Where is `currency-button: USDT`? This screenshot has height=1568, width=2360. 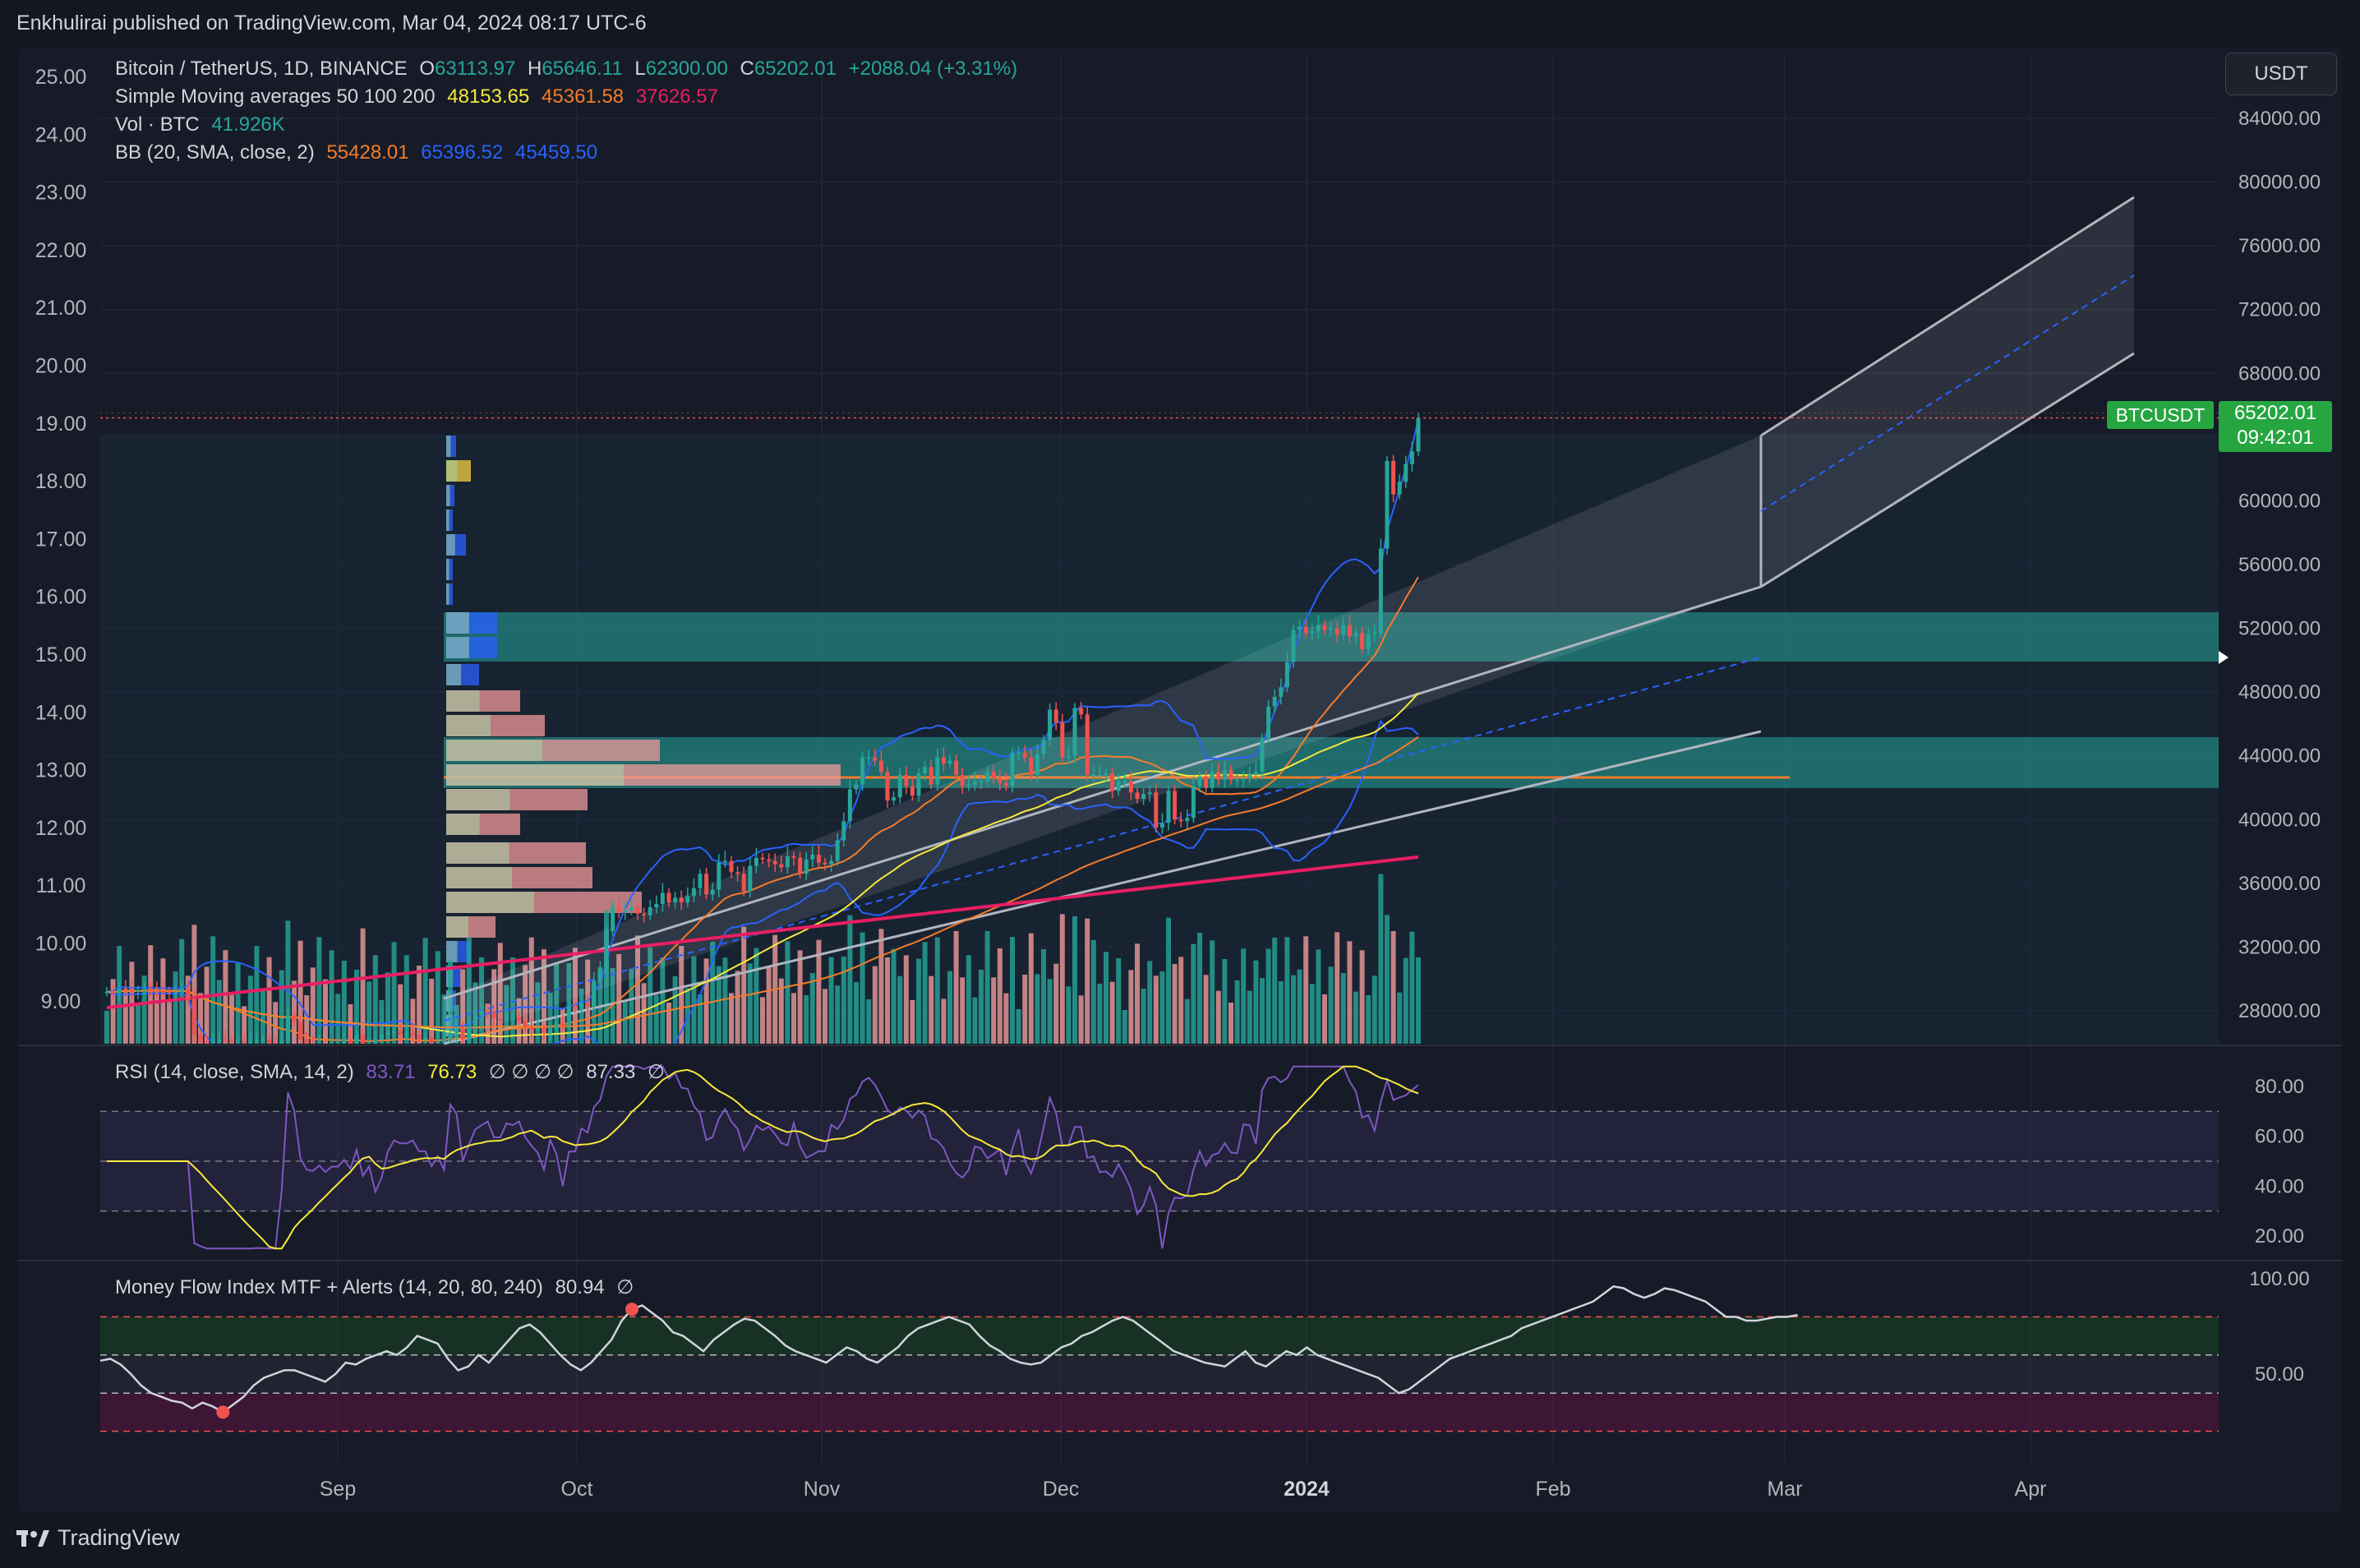 currency-button: USDT is located at coordinates (2281, 74).